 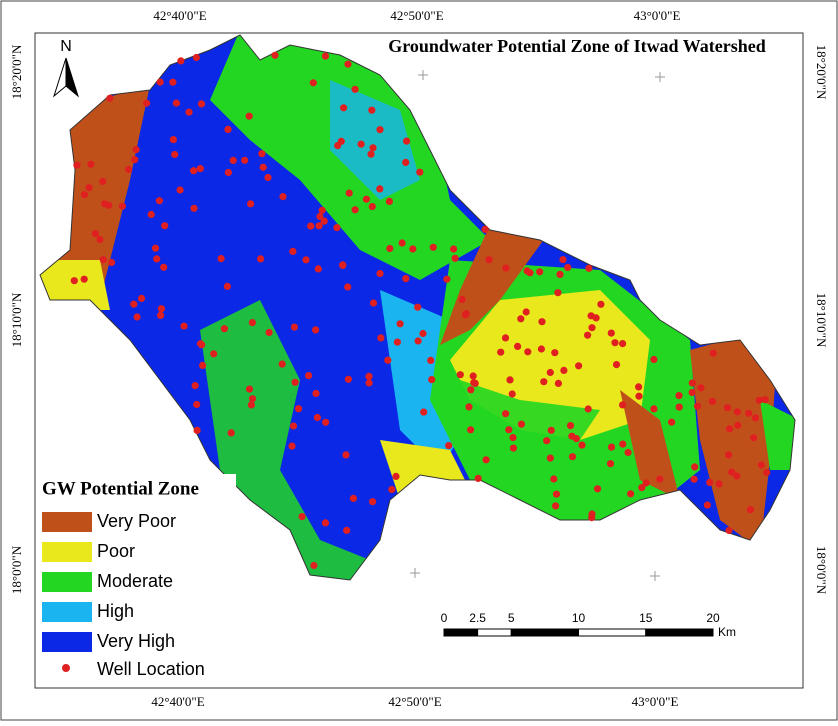 I want to click on north-label: N, so click(x=66, y=46).